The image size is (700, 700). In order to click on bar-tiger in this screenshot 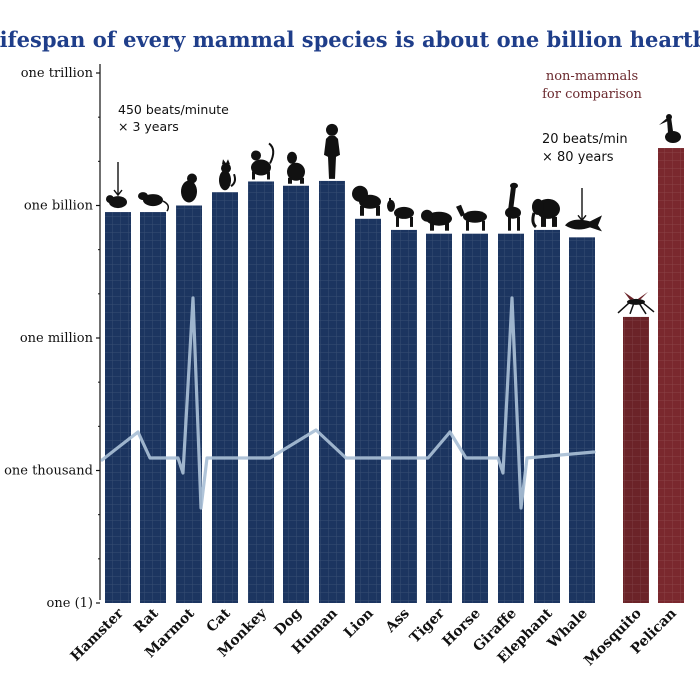, I will do `click(439, 418)`.